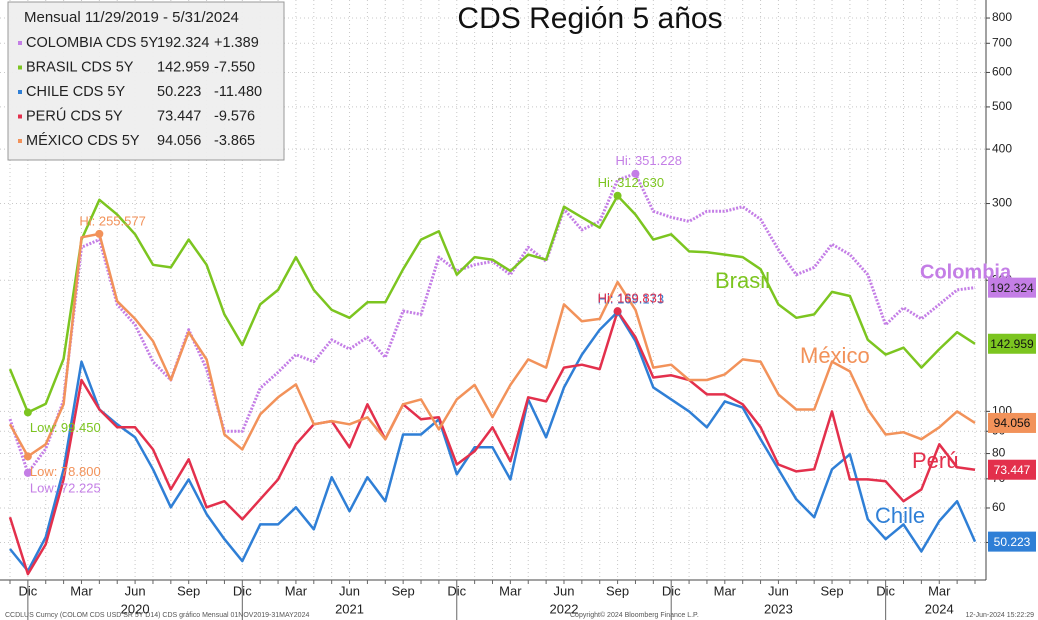 This screenshot has width=1038, height=620. I want to click on hi-label: Hi: 169.831, so click(631, 298).